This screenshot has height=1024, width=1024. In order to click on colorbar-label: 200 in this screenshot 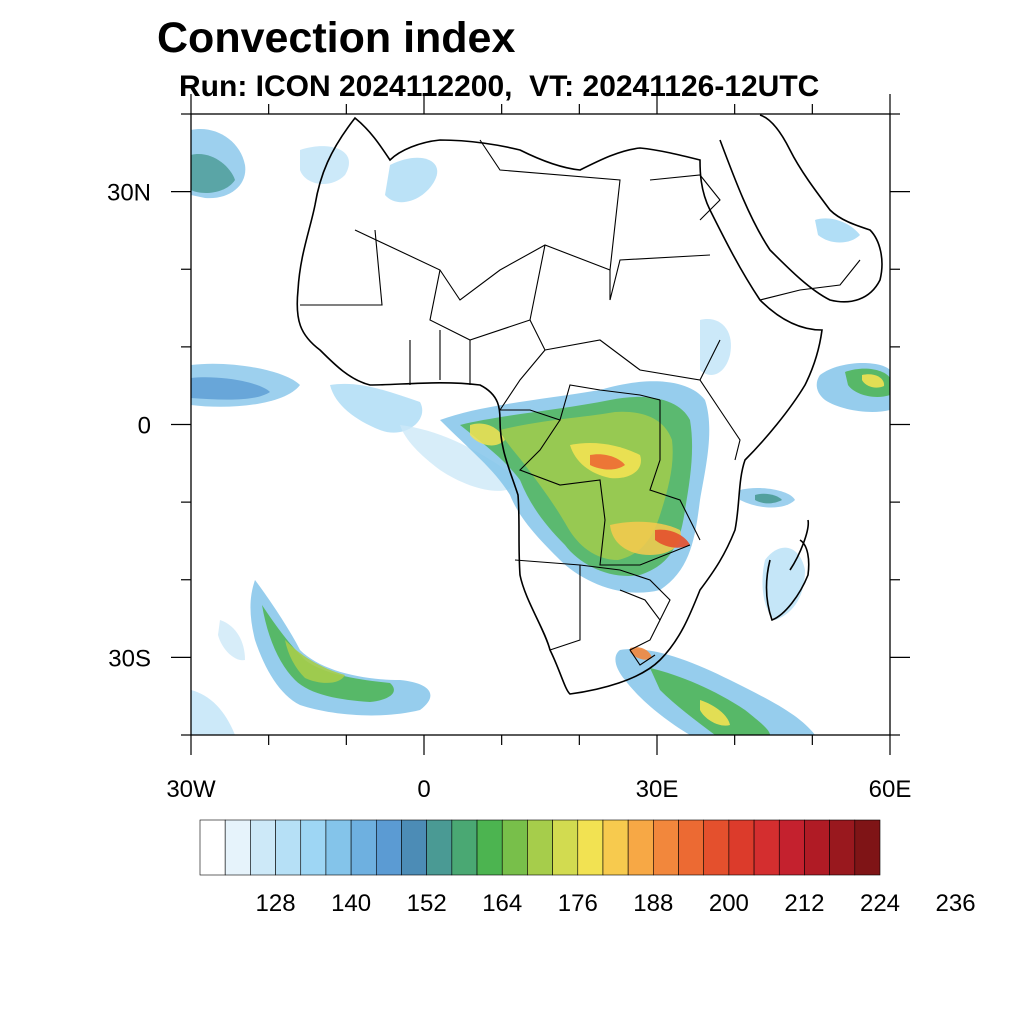, I will do `click(729, 903)`.